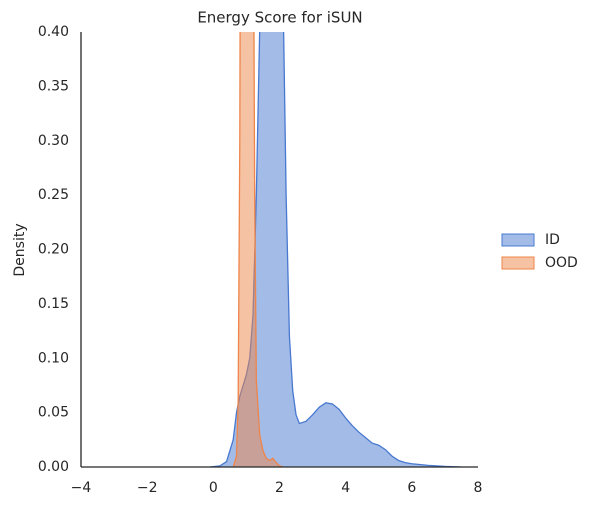 The height and width of the screenshot is (506, 594). I want to click on x-tick-label: 8, so click(478, 488).